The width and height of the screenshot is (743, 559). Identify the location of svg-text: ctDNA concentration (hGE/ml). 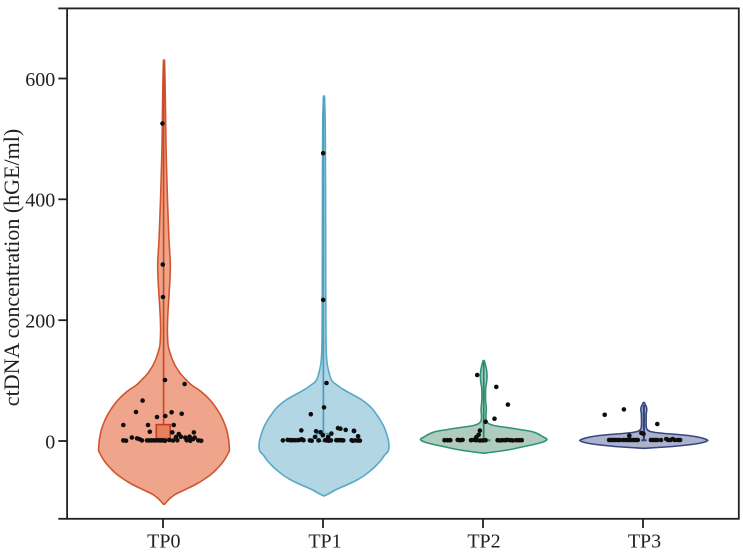
(12, 267).